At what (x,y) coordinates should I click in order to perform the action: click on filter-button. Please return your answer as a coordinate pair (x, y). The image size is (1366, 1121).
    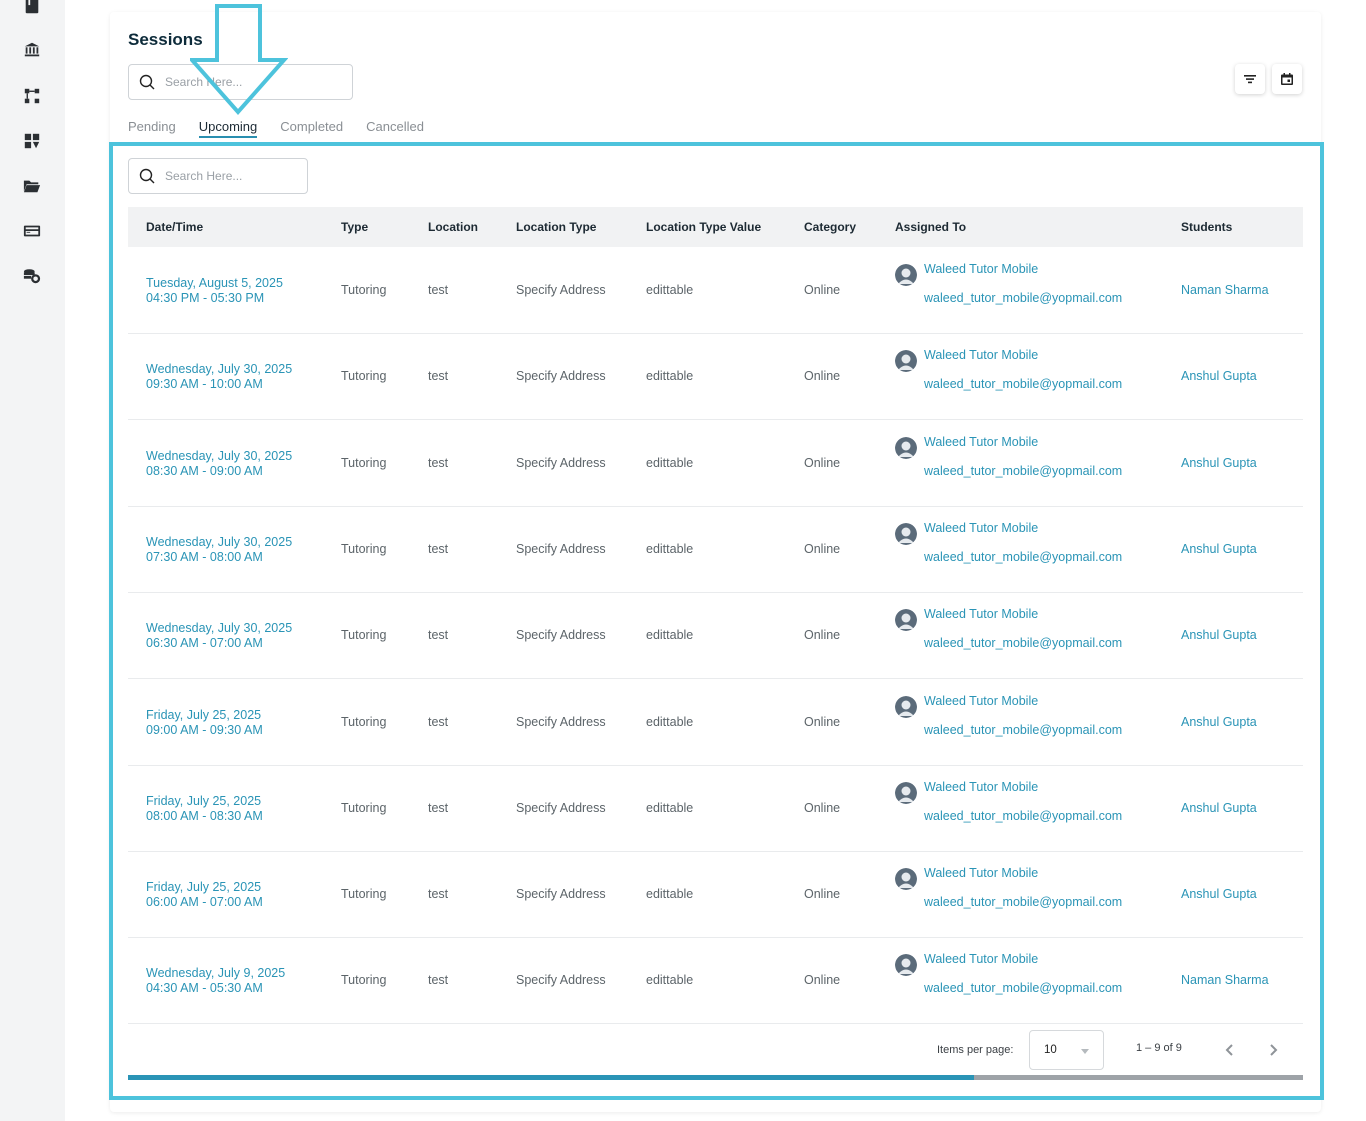
    Looking at the image, I should click on (1250, 79).